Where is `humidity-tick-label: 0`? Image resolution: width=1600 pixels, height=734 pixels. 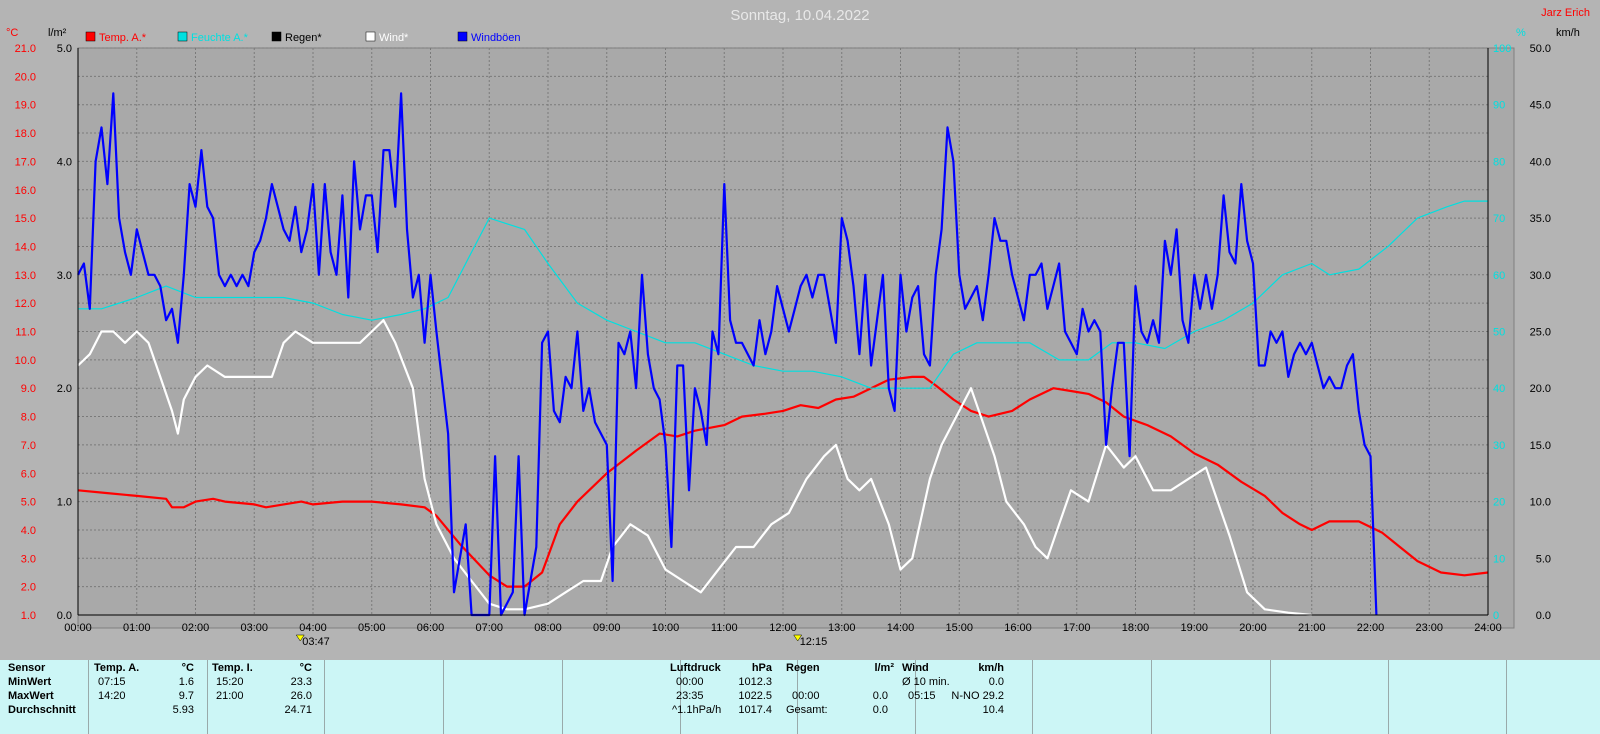
humidity-tick-label: 0 is located at coordinates (1496, 616).